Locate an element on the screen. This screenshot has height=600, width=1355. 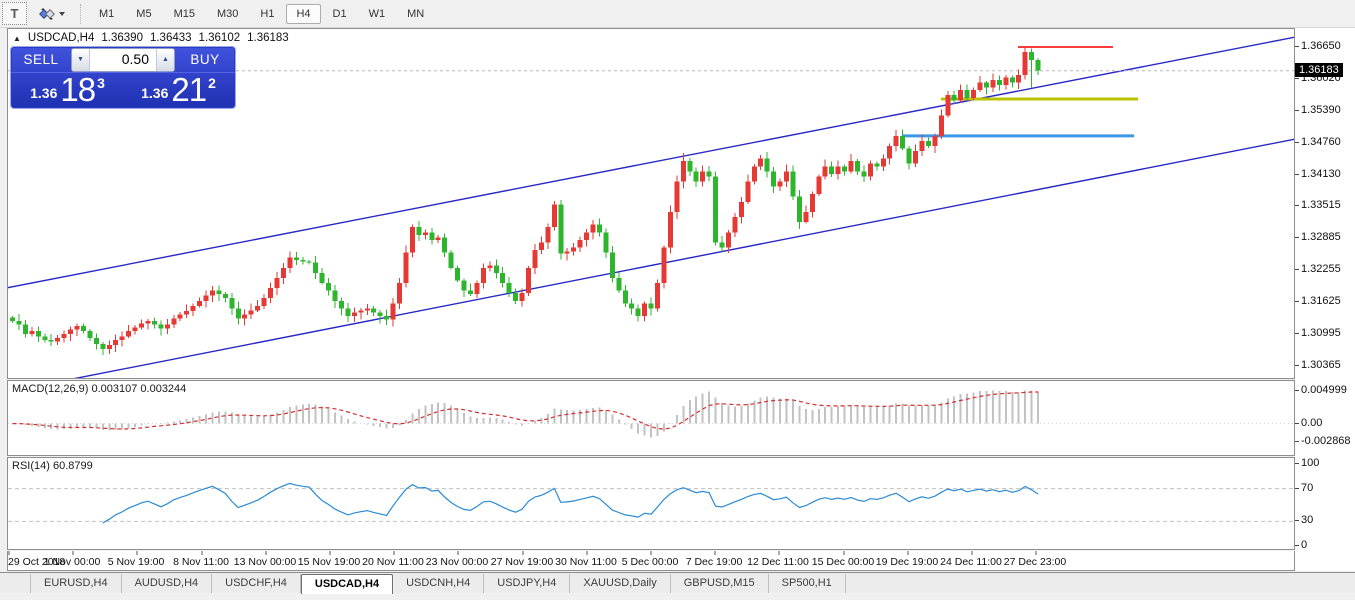
price-axis-label: 1.35390 is located at coordinates (1321, 110).